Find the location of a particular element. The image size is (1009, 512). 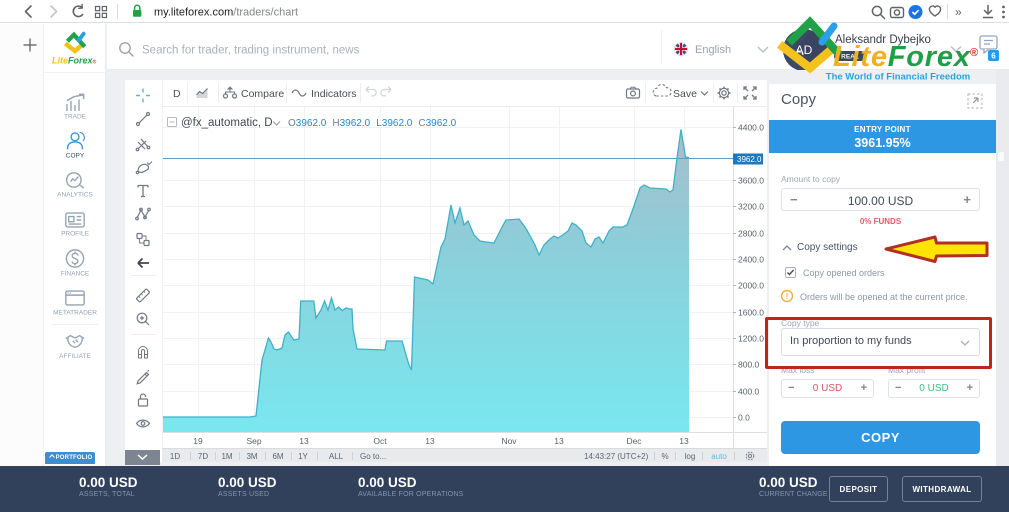

svg-text: 3600.0 is located at coordinates (751, 181).